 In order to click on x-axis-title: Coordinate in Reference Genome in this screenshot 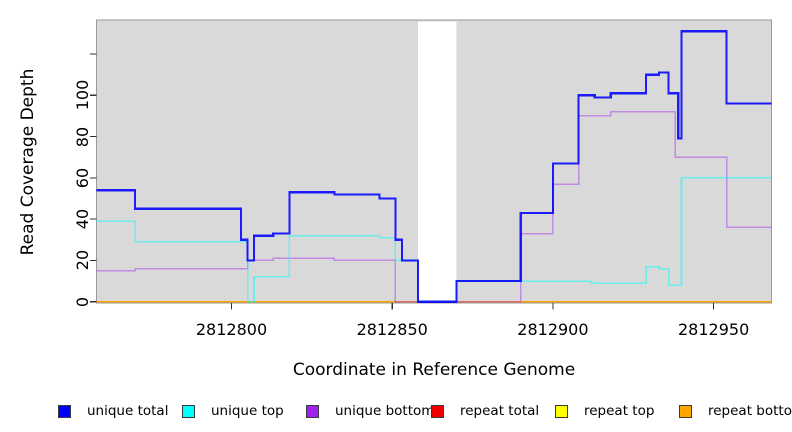, I will do `click(434, 370)`.